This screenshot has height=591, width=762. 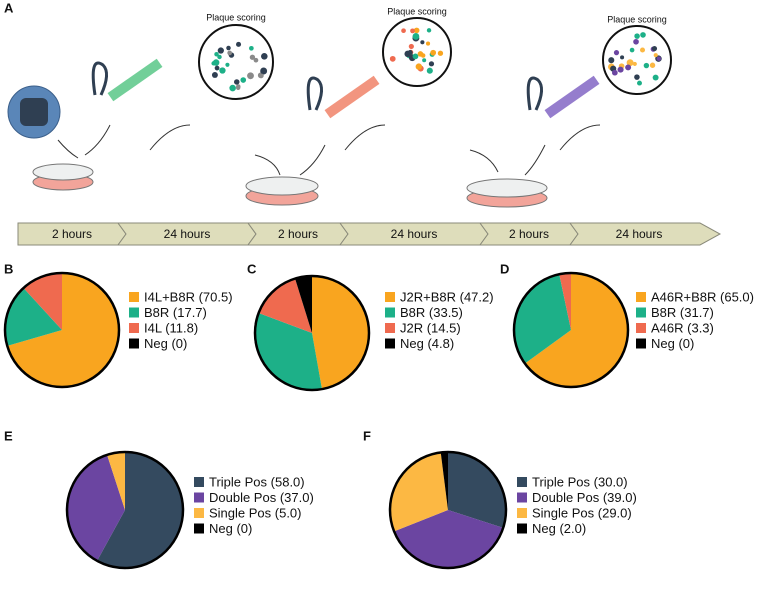 What do you see at coordinates (702, 296) in the screenshot?
I see `legend-label: A46R+B8R (65.0)` at bounding box center [702, 296].